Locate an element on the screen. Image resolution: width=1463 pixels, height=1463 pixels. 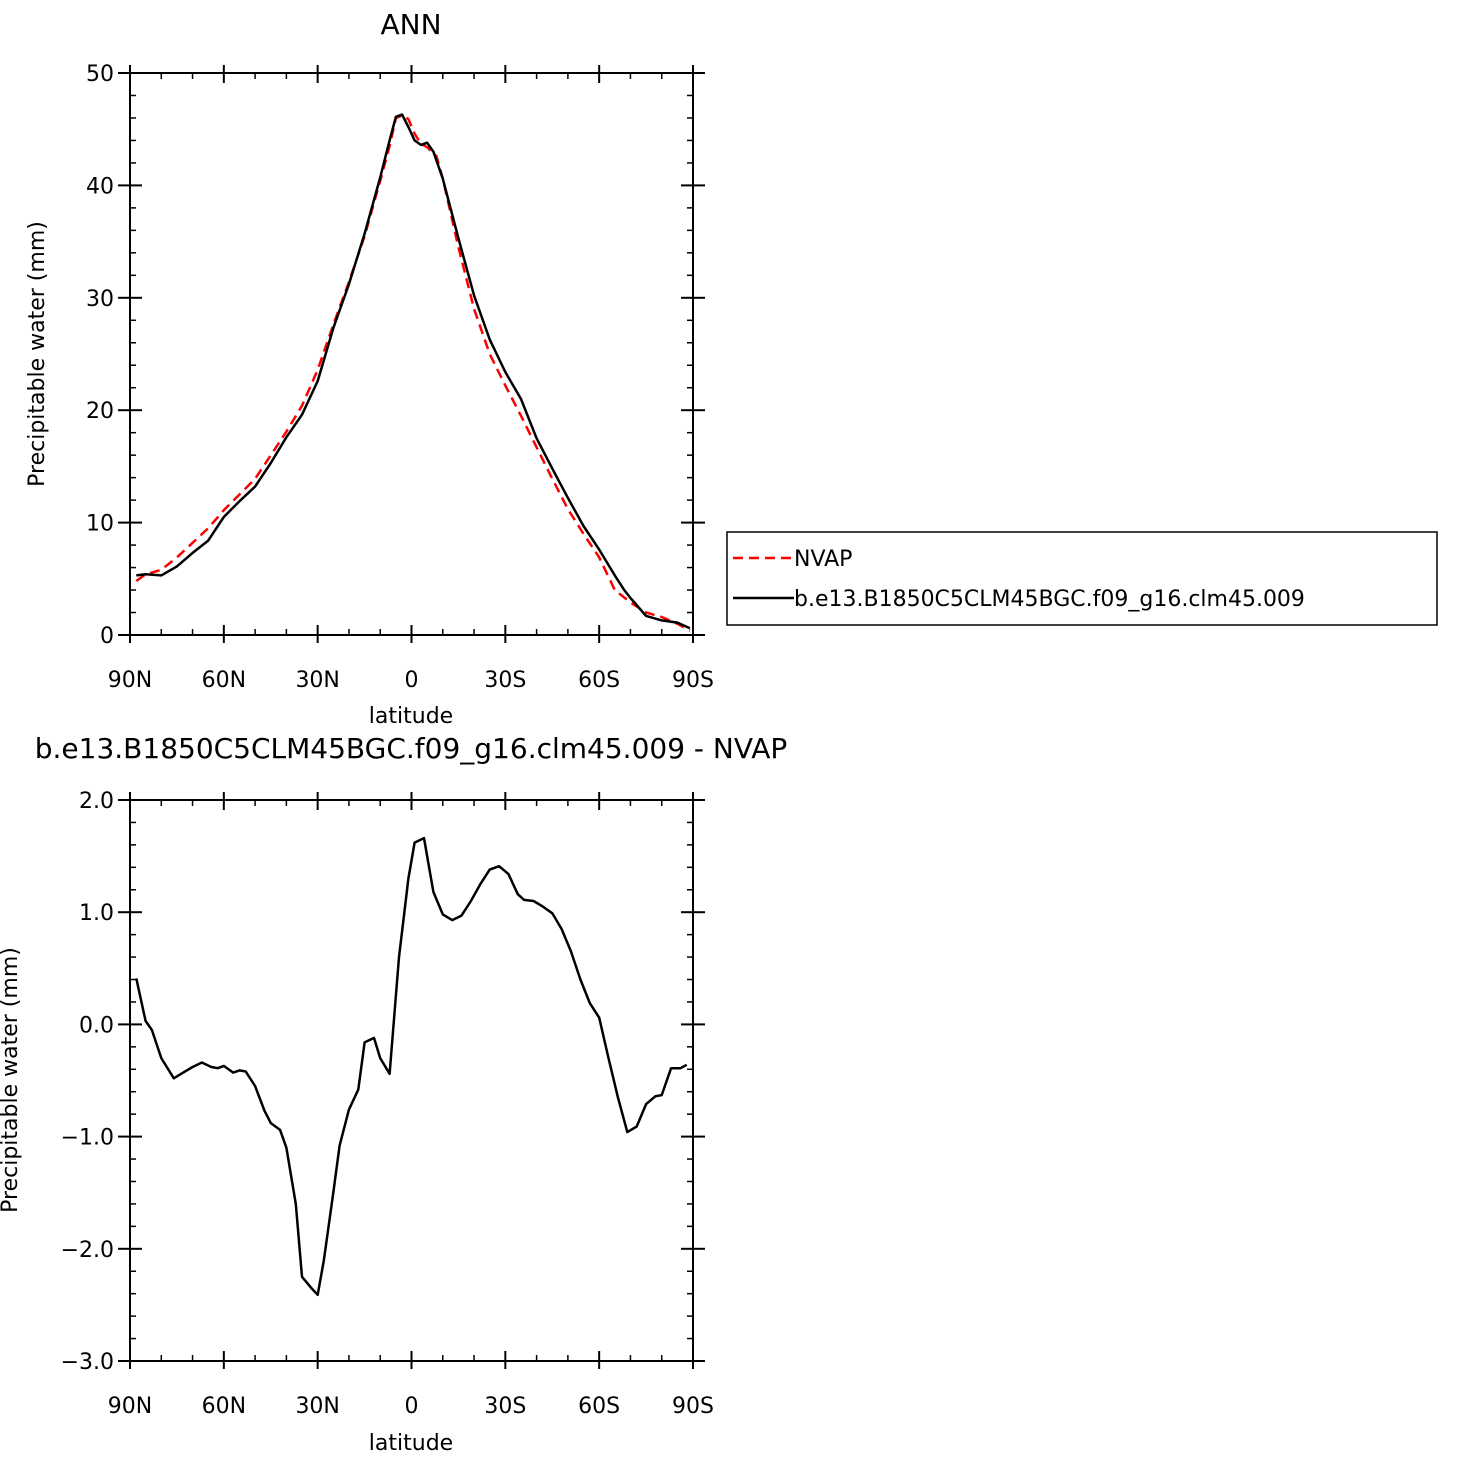
bottom-y-tick-label: −1.0 is located at coordinates (87, 1138).